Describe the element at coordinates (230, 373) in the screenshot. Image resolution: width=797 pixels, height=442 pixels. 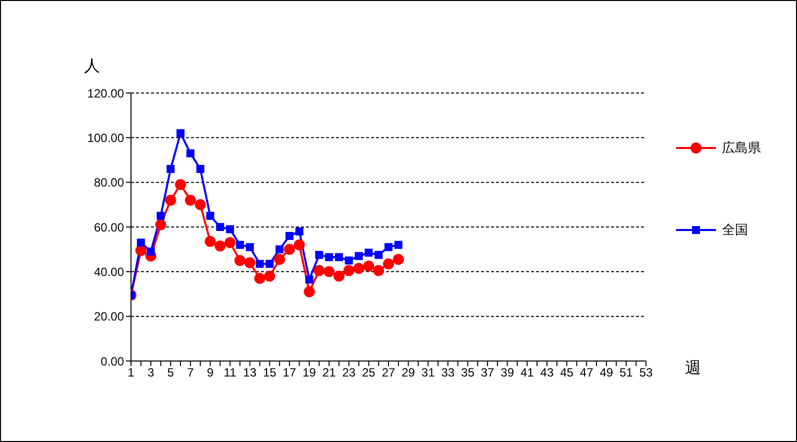
I see `x-tick-label: 11` at that location.